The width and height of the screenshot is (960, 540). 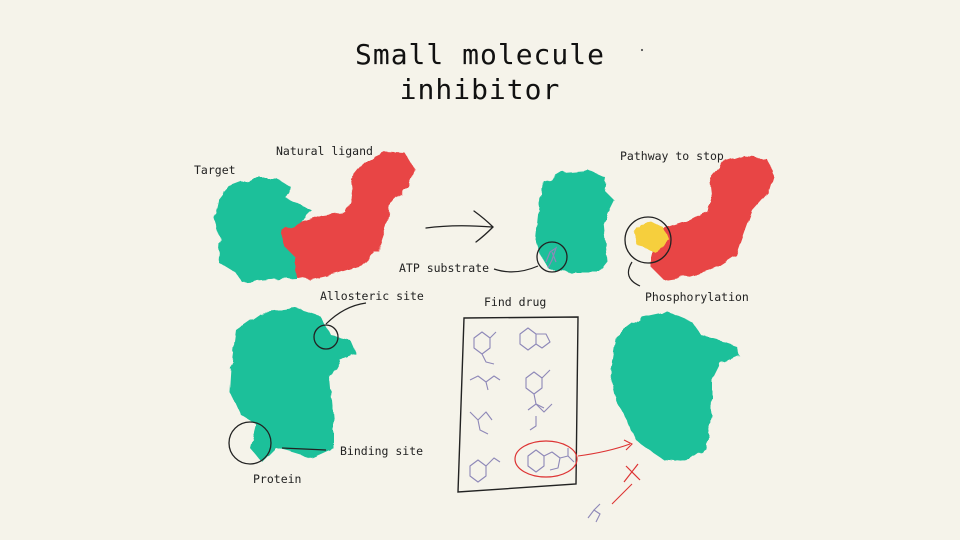 I want to click on panel-target-ligand, so click(x=314, y=217).